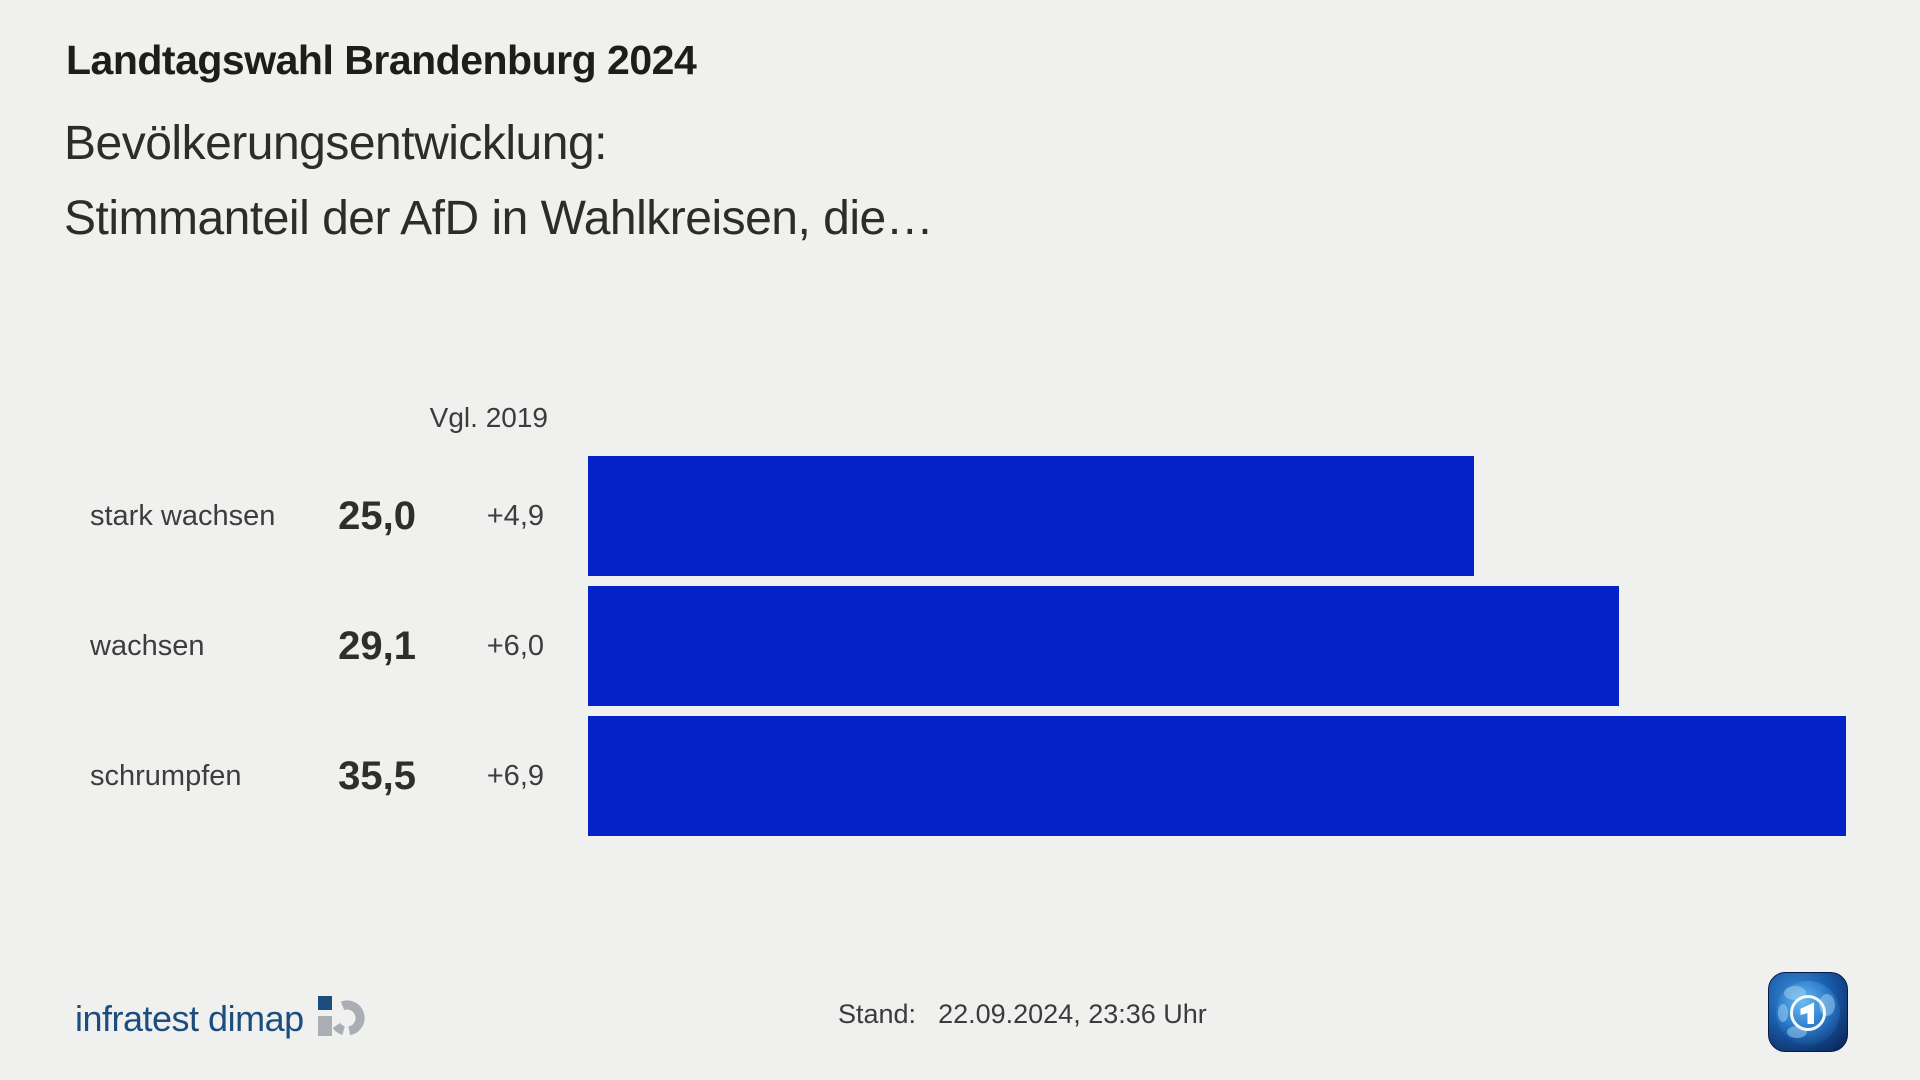  I want to click on infratest-dimap-logo: infratest dimap, so click(220, 1016).